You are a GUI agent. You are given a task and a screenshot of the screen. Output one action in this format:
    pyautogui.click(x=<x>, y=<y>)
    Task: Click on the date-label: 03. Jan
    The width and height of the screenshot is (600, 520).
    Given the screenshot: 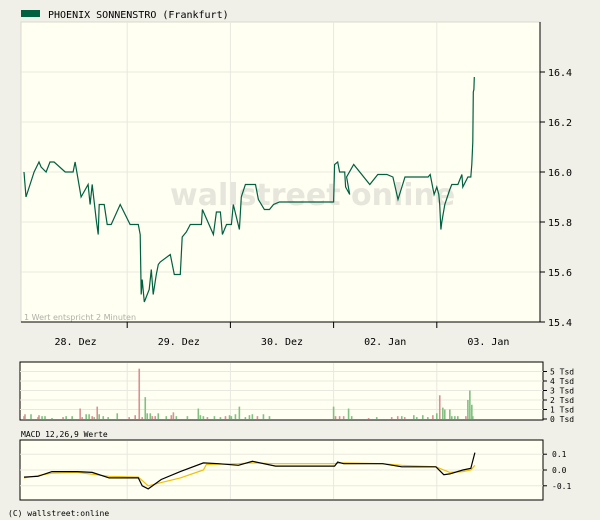 What is the action you would take?
    pyautogui.click(x=488, y=342)
    